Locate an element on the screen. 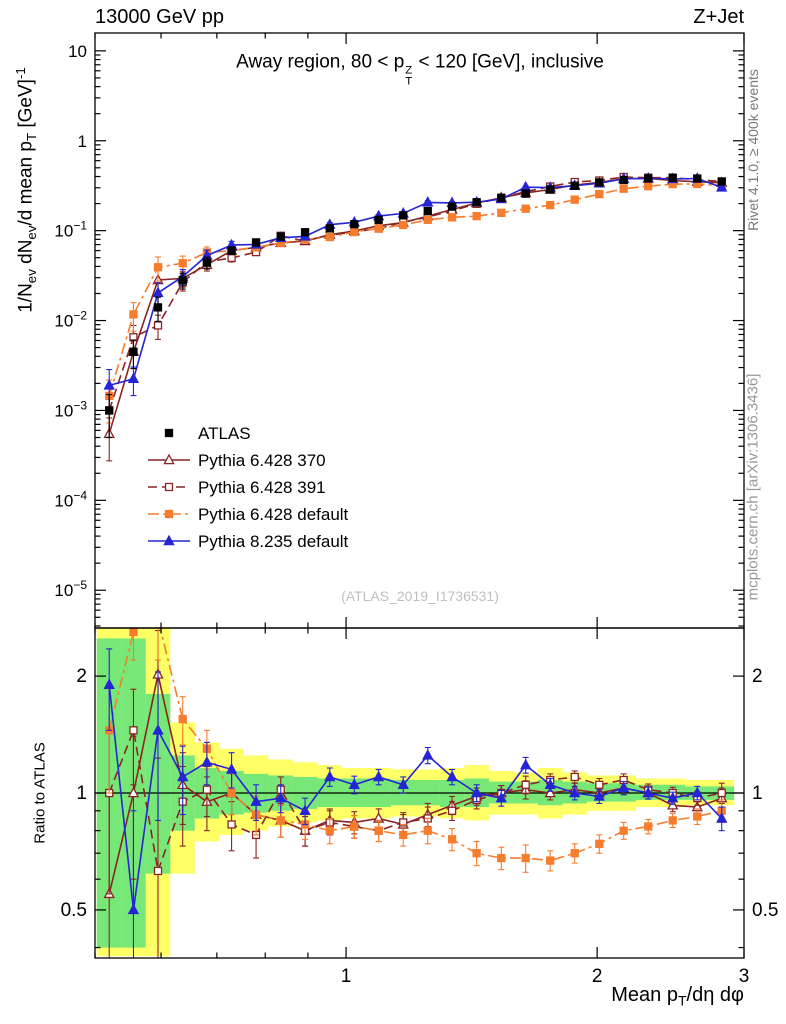  y-axis-label-main: 1/Nev dNev/d mean pT [GeV]-1 is located at coordinates (26, 190).